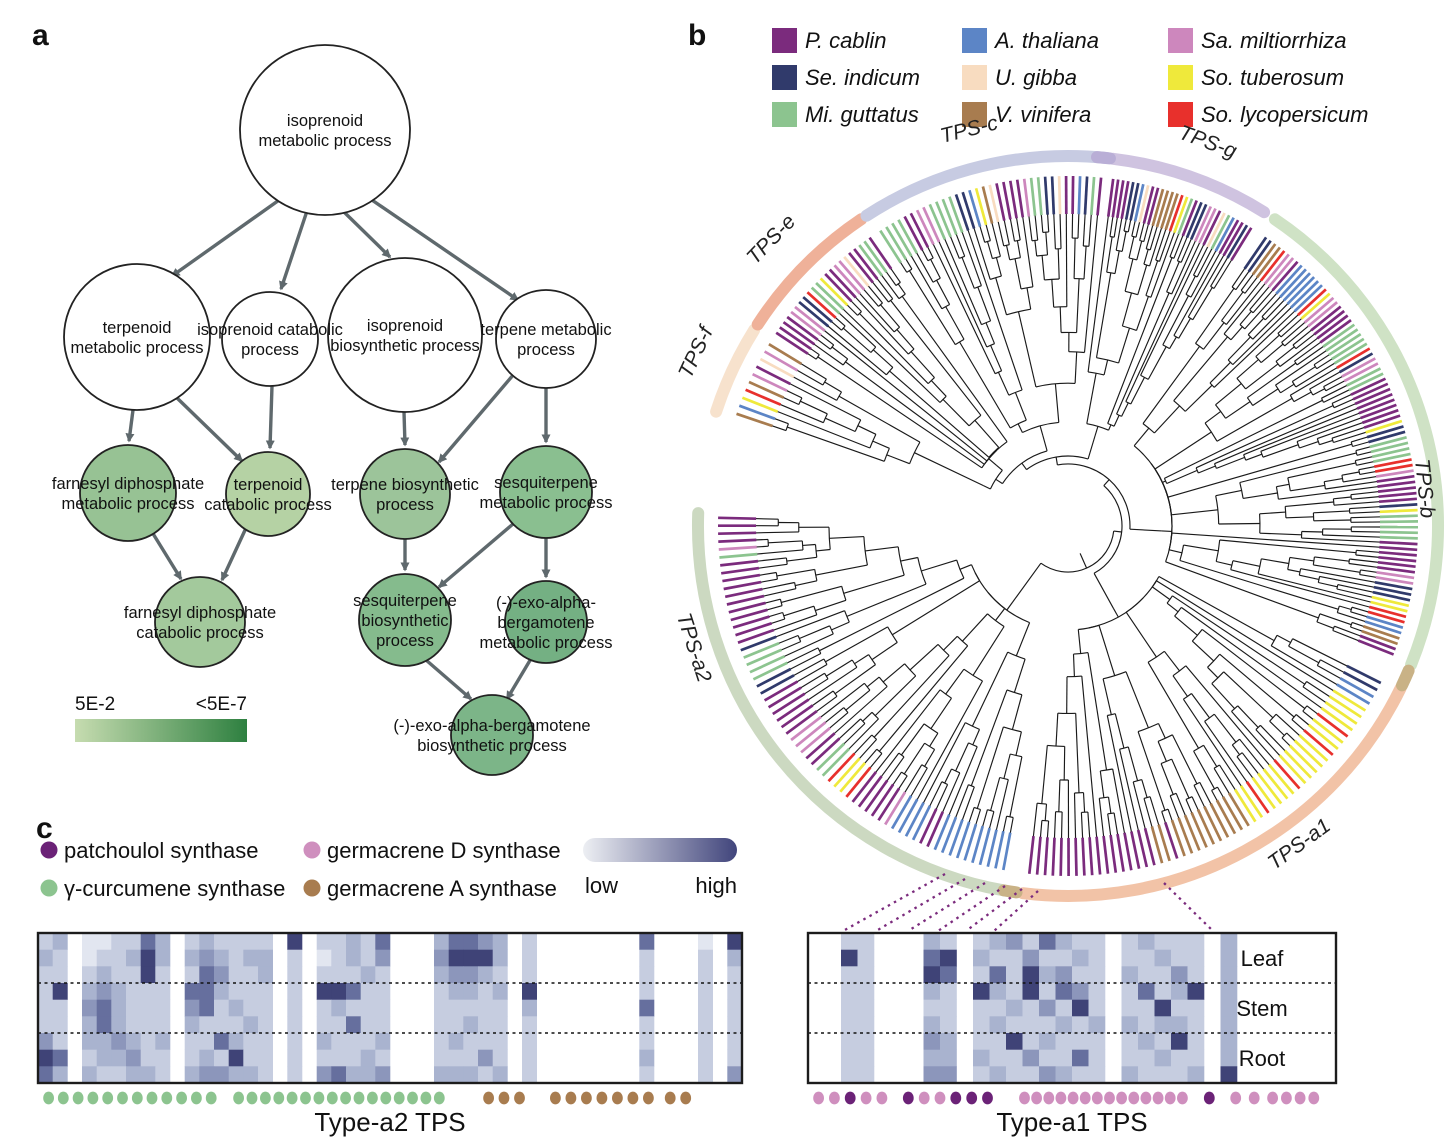 The image size is (1453, 1147). What do you see at coordinates (716, 885) in the screenshot?
I see `scale-high-label: high` at bounding box center [716, 885].